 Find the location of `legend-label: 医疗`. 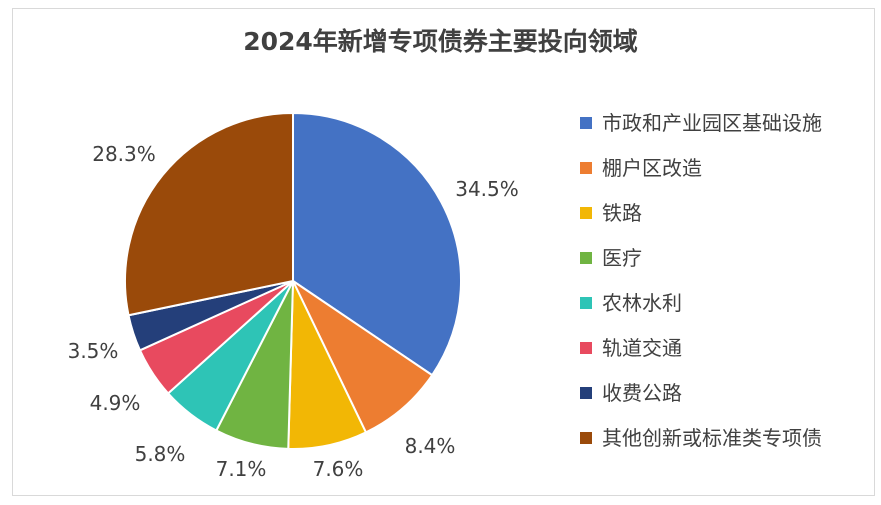

legend-label: 医疗 is located at coordinates (622, 258).